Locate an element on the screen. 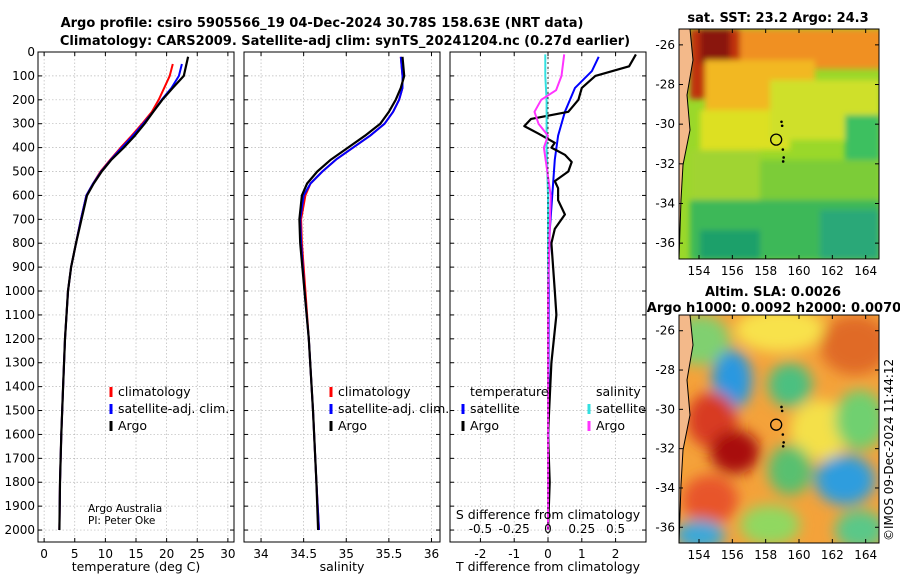  y-tick-label: 1100 is located at coordinates (19, 315).